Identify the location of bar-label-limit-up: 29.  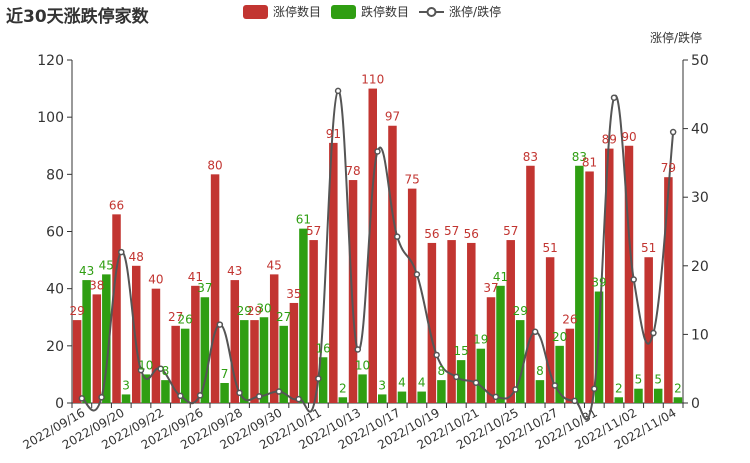
(254, 311).